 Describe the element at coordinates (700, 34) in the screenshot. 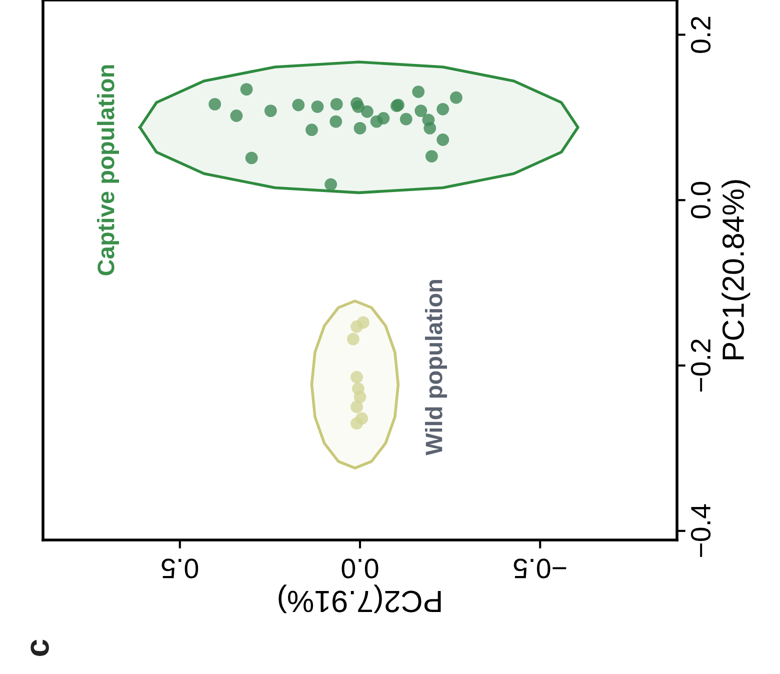

I see `y-tick-label: 0.2` at that location.